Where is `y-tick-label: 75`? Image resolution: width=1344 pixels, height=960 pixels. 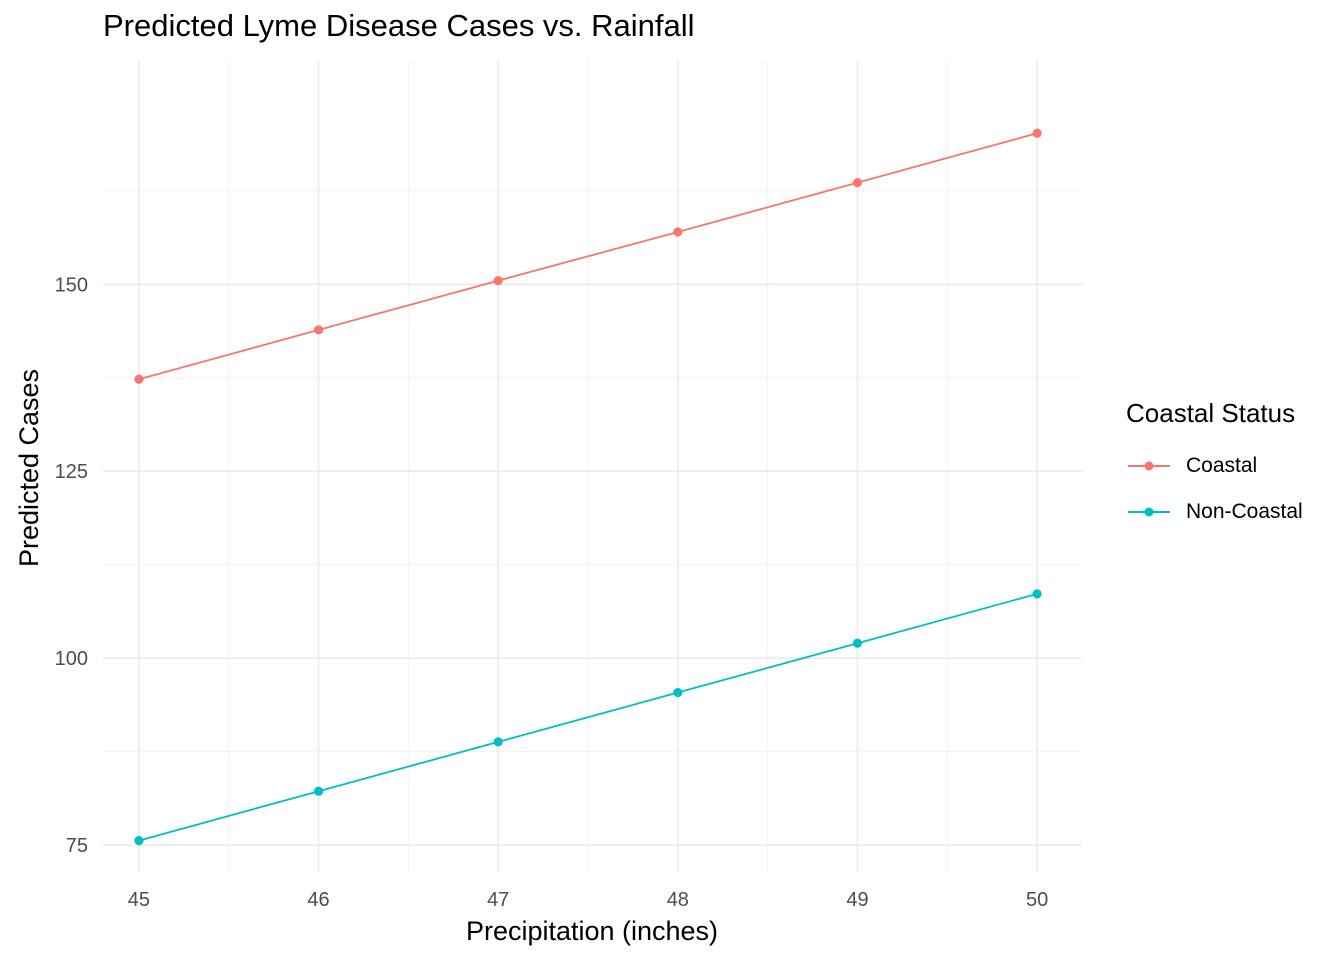
y-tick-label: 75 is located at coordinates (77, 846).